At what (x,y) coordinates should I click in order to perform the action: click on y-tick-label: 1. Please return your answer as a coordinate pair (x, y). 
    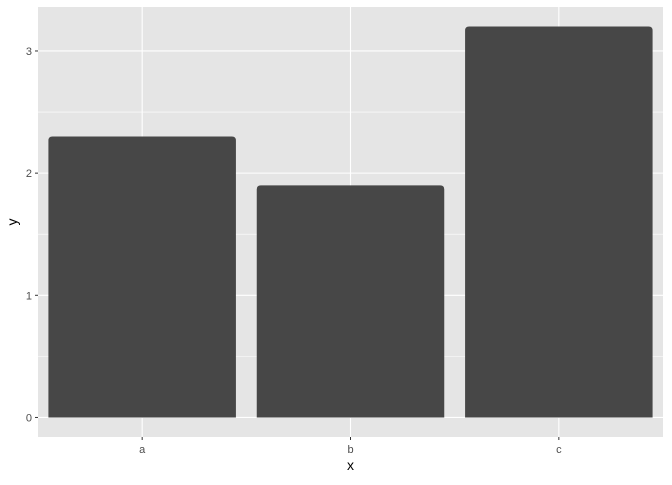
    Looking at the image, I should click on (29, 296).